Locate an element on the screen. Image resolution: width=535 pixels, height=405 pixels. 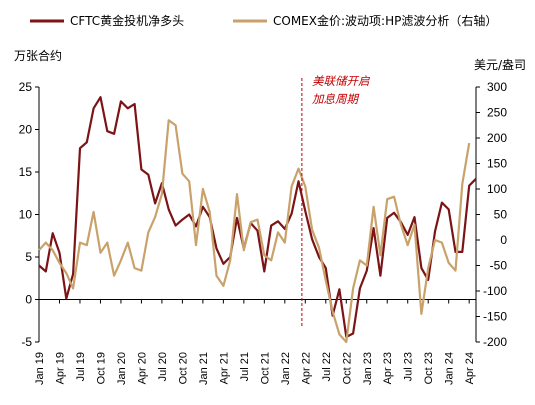
x-tick-label: Jan 19 is located at coordinates (40, 368).